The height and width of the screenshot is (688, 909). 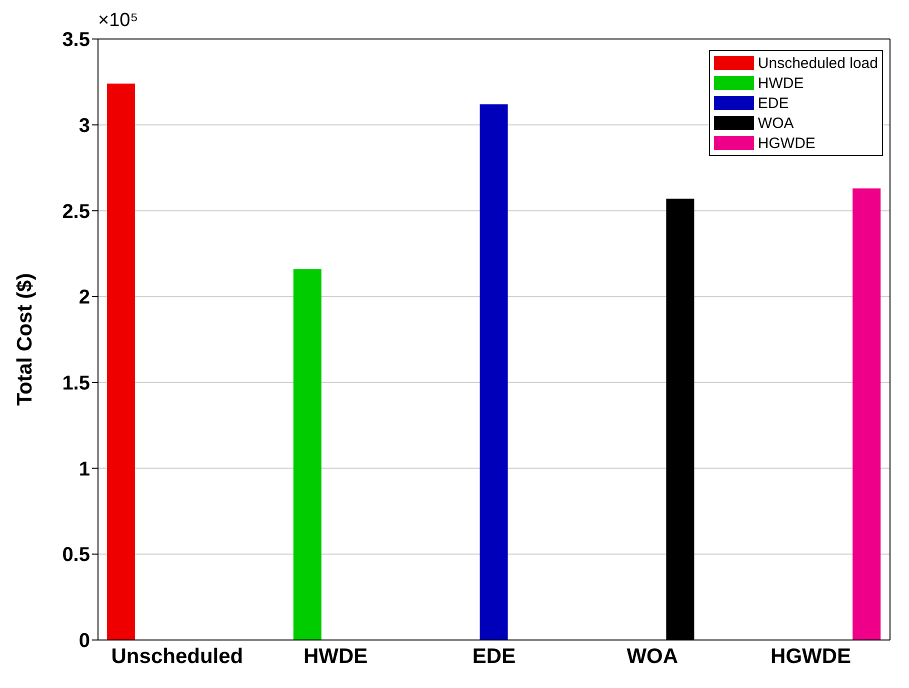 What do you see at coordinates (76, 555) in the screenshot?
I see `y-tick-label: 0.5` at bounding box center [76, 555].